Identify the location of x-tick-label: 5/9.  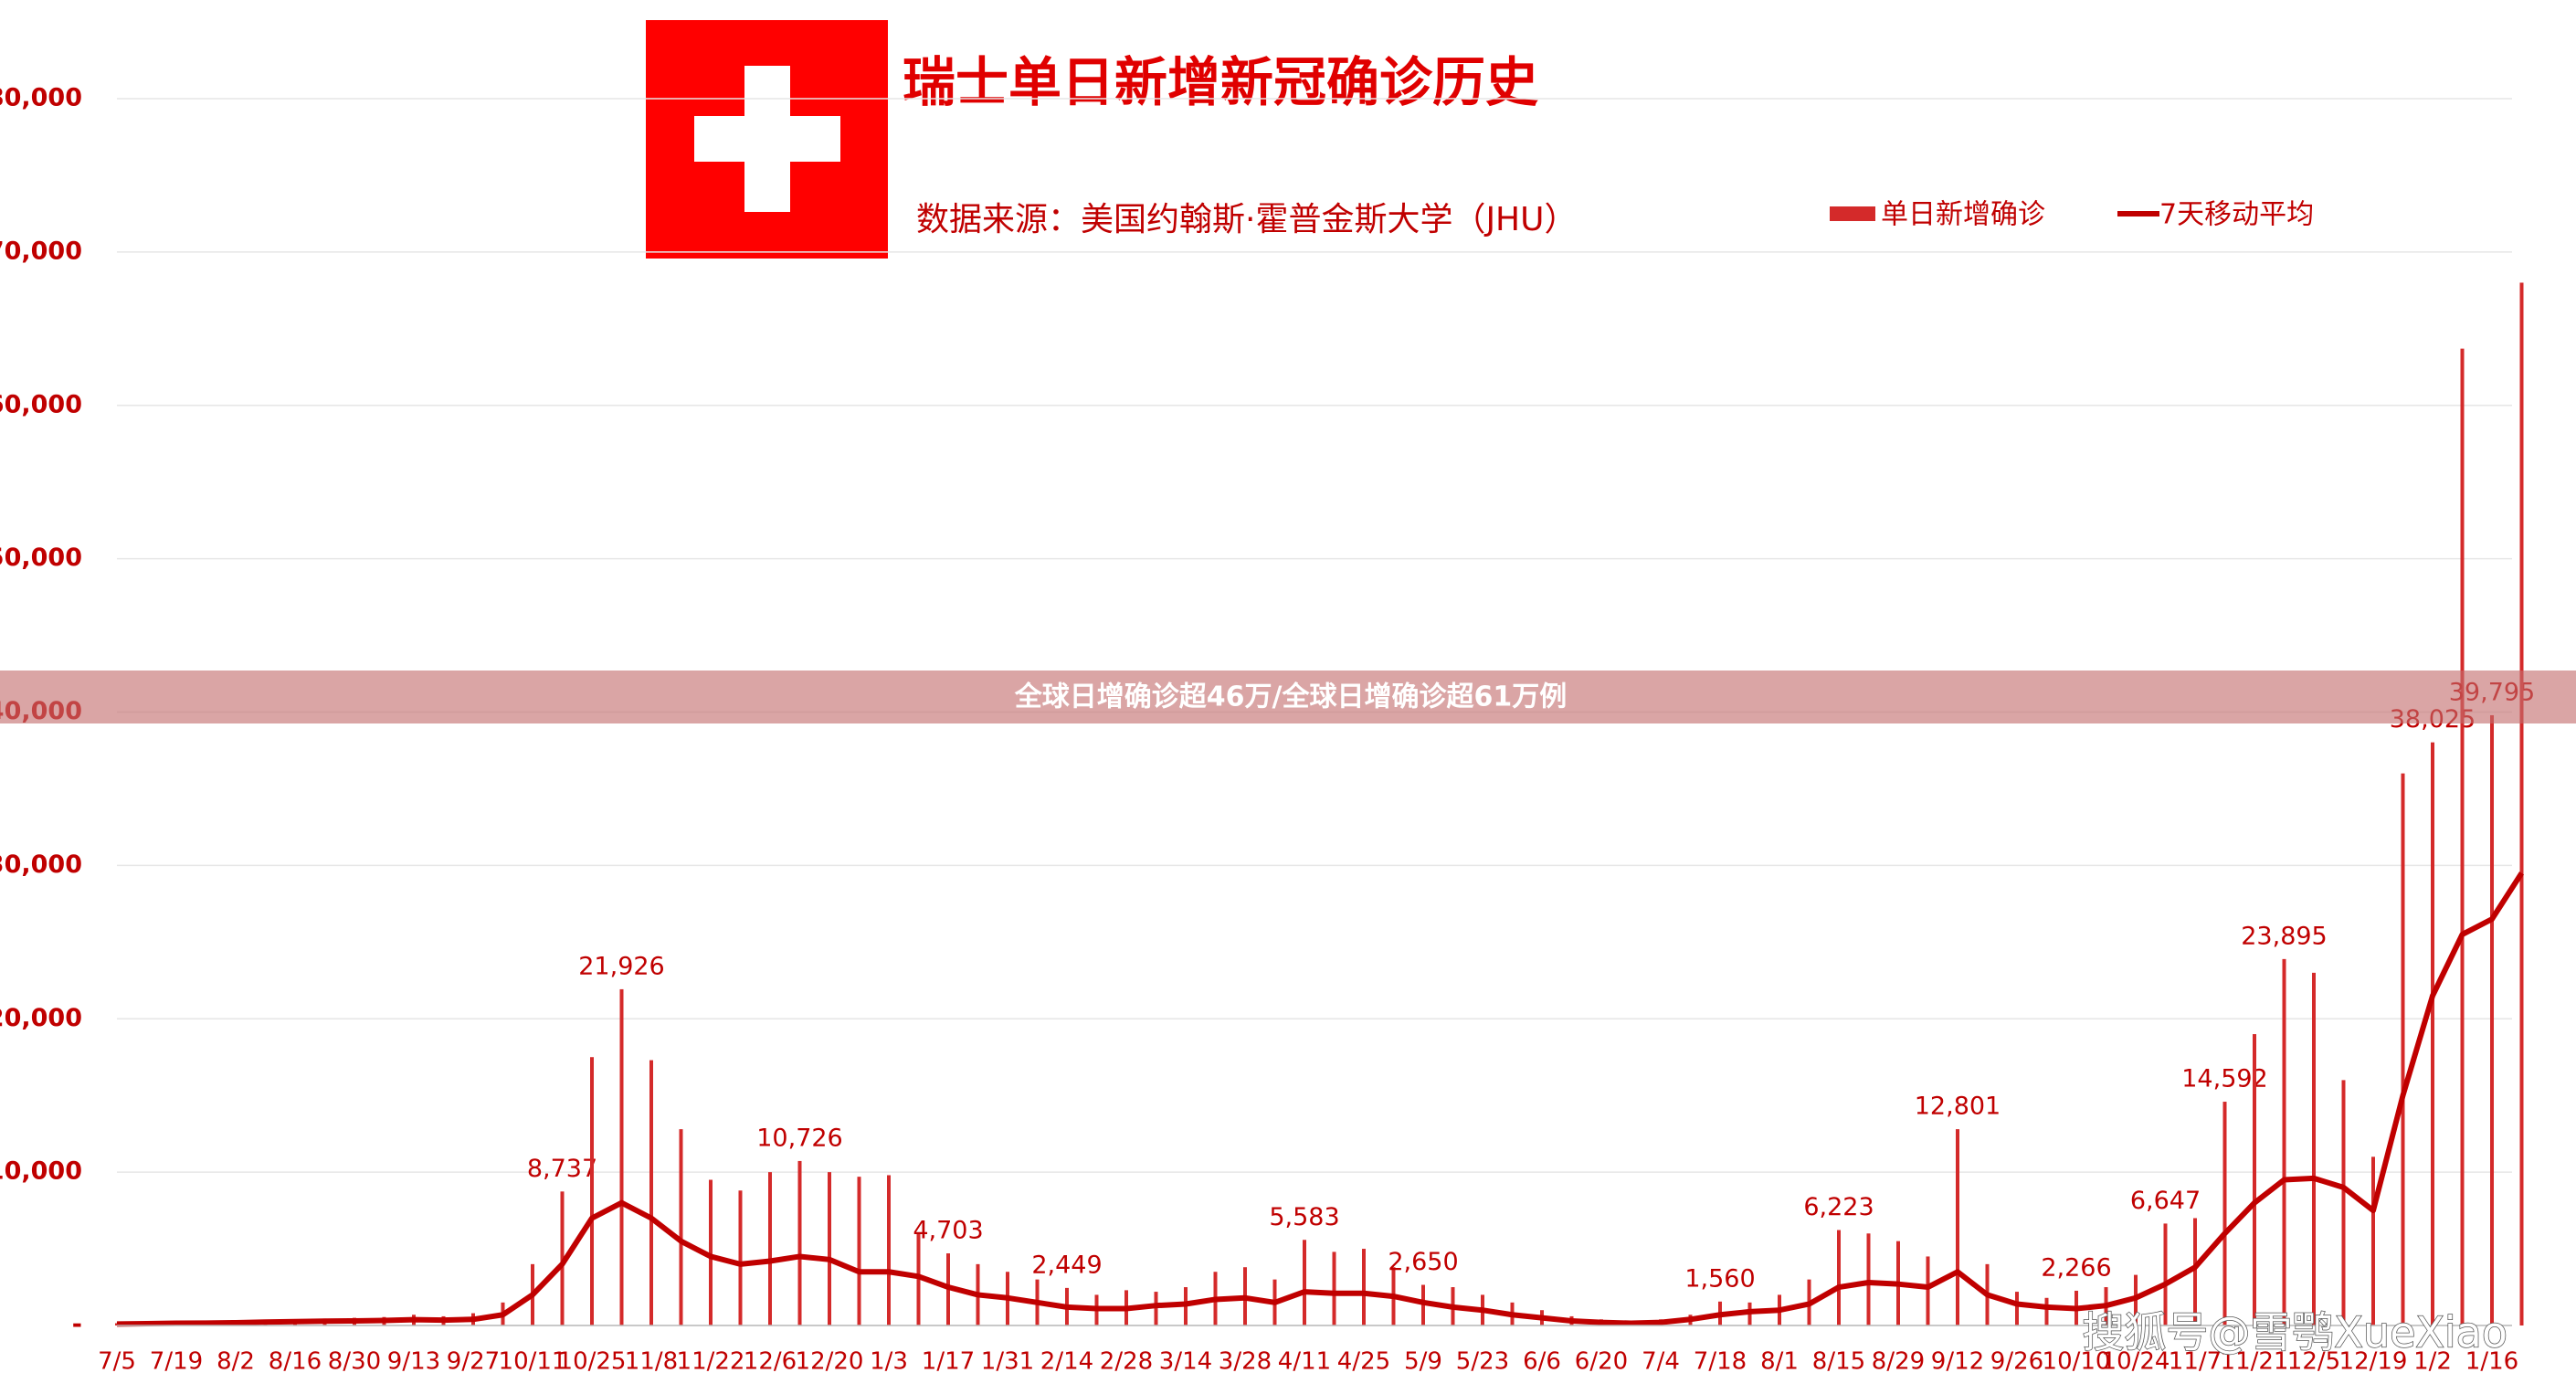
(1423, 1362).